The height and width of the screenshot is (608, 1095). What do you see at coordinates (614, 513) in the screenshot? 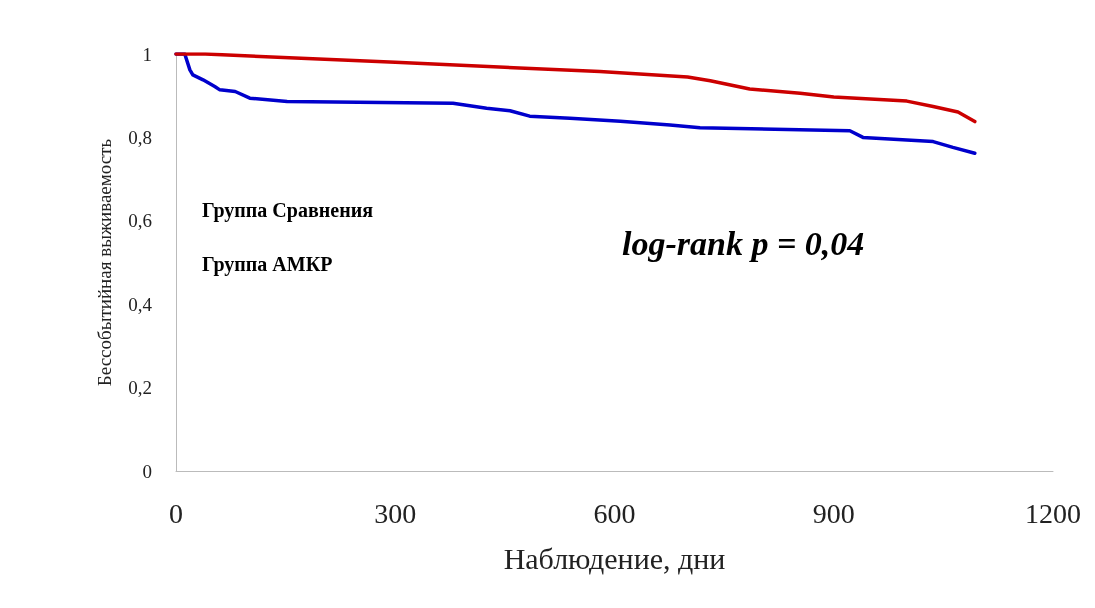
I see `x-tick-label: 600` at bounding box center [614, 513].